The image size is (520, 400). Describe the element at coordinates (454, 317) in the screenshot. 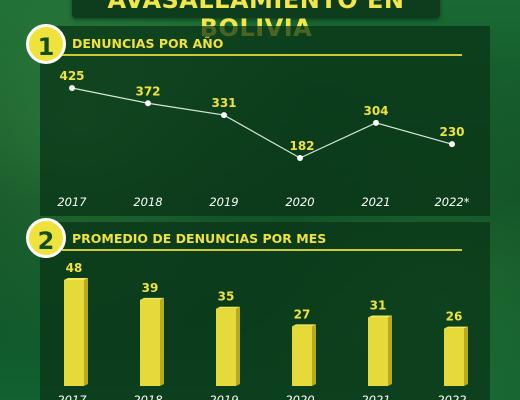

I see `data-label: 26` at that location.